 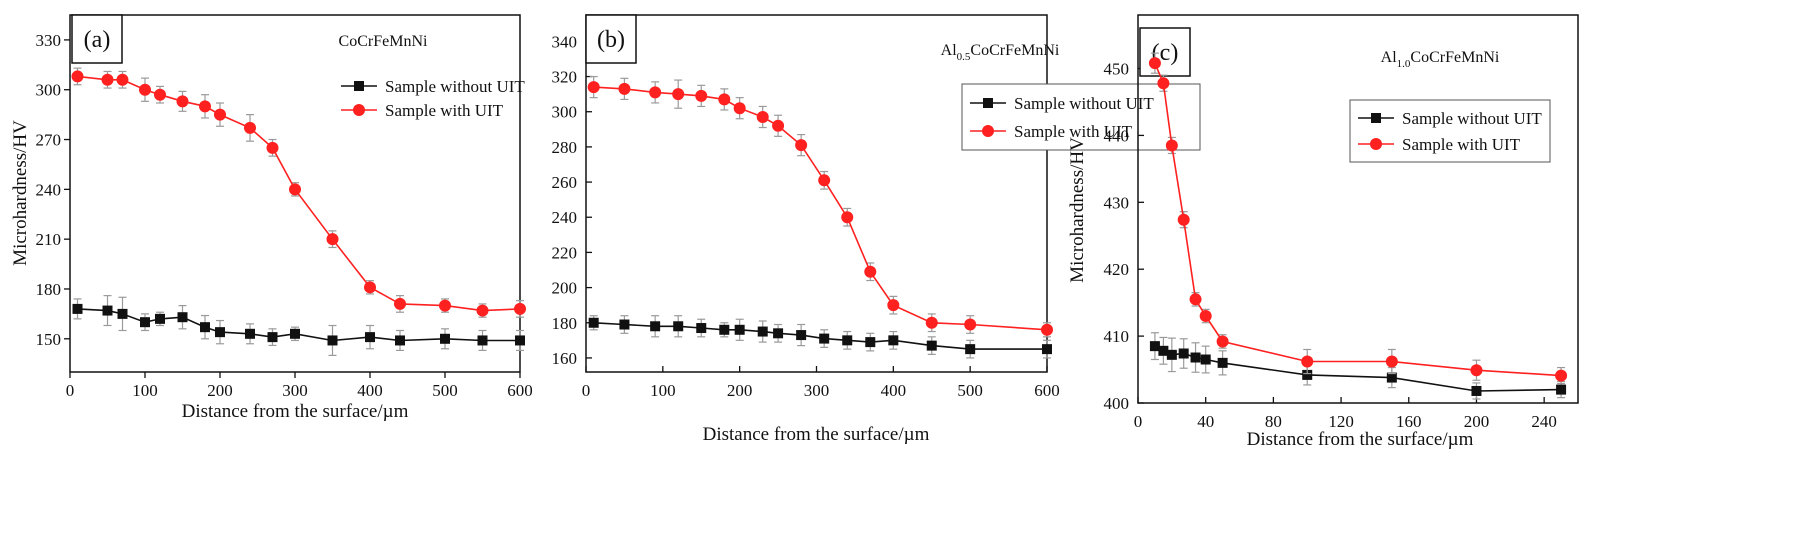 I want to click on y-tick-label: 410, so click(x=1117, y=336).